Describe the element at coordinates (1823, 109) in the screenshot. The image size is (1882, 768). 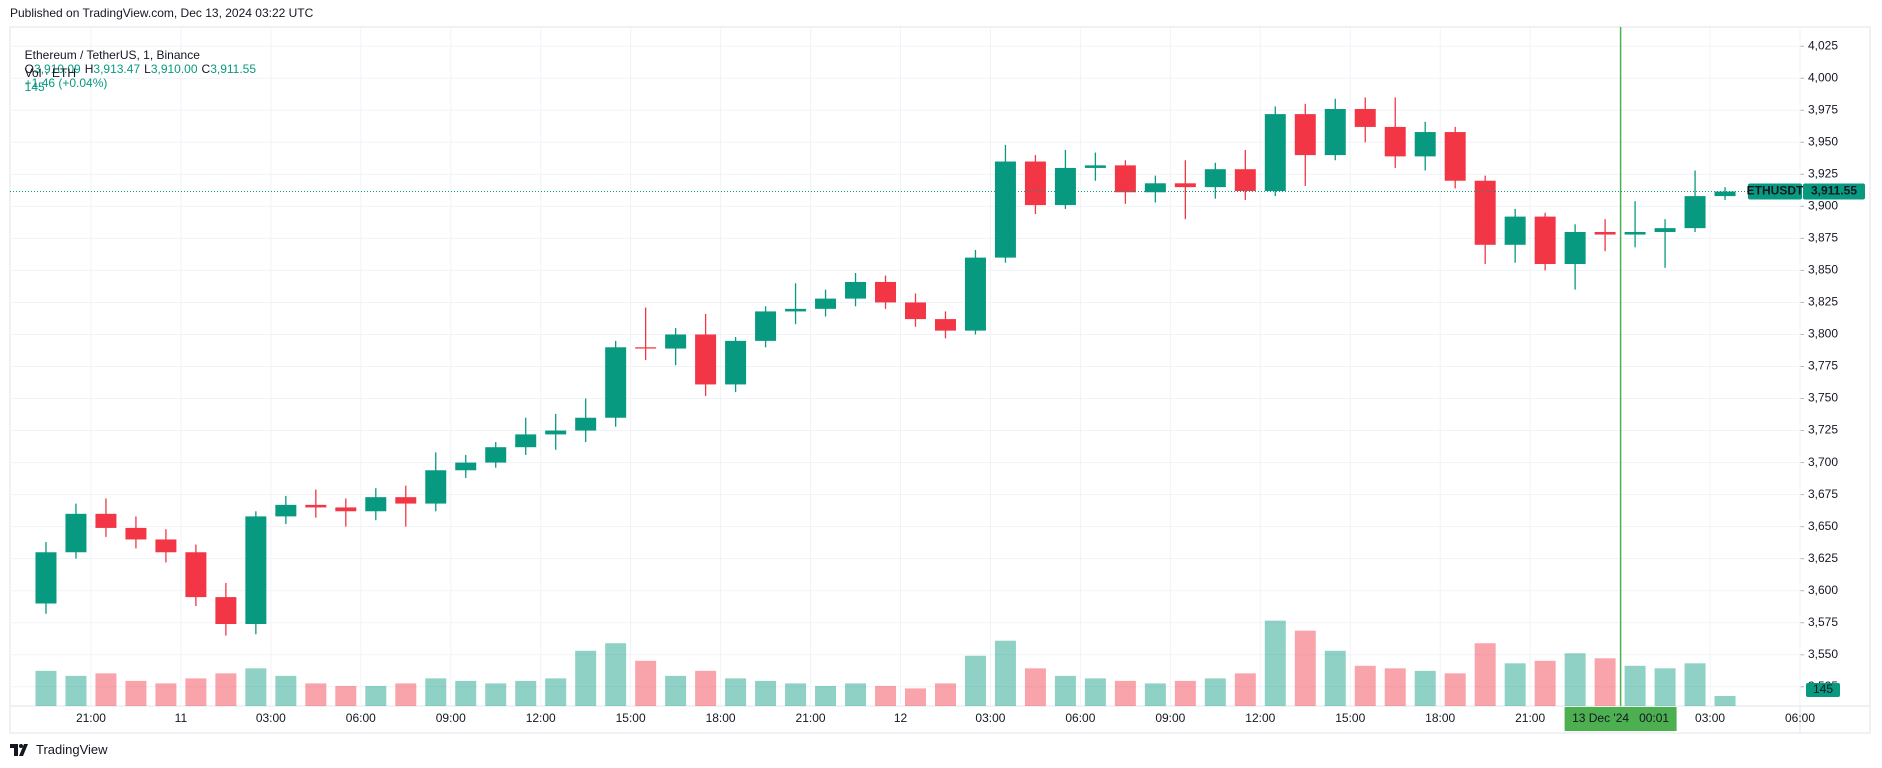
I see `y-tick-label: 3,975` at that location.